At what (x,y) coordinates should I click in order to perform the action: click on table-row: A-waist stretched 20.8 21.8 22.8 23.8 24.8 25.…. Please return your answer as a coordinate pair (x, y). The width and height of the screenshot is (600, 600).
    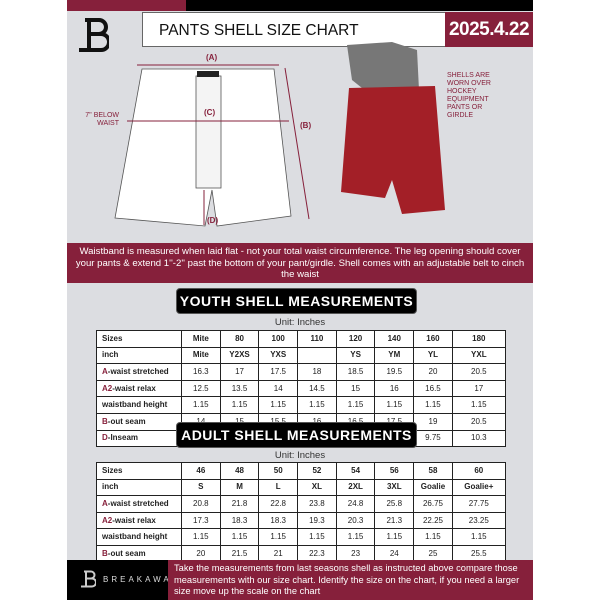
    Looking at the image, I should click on (301, 504).